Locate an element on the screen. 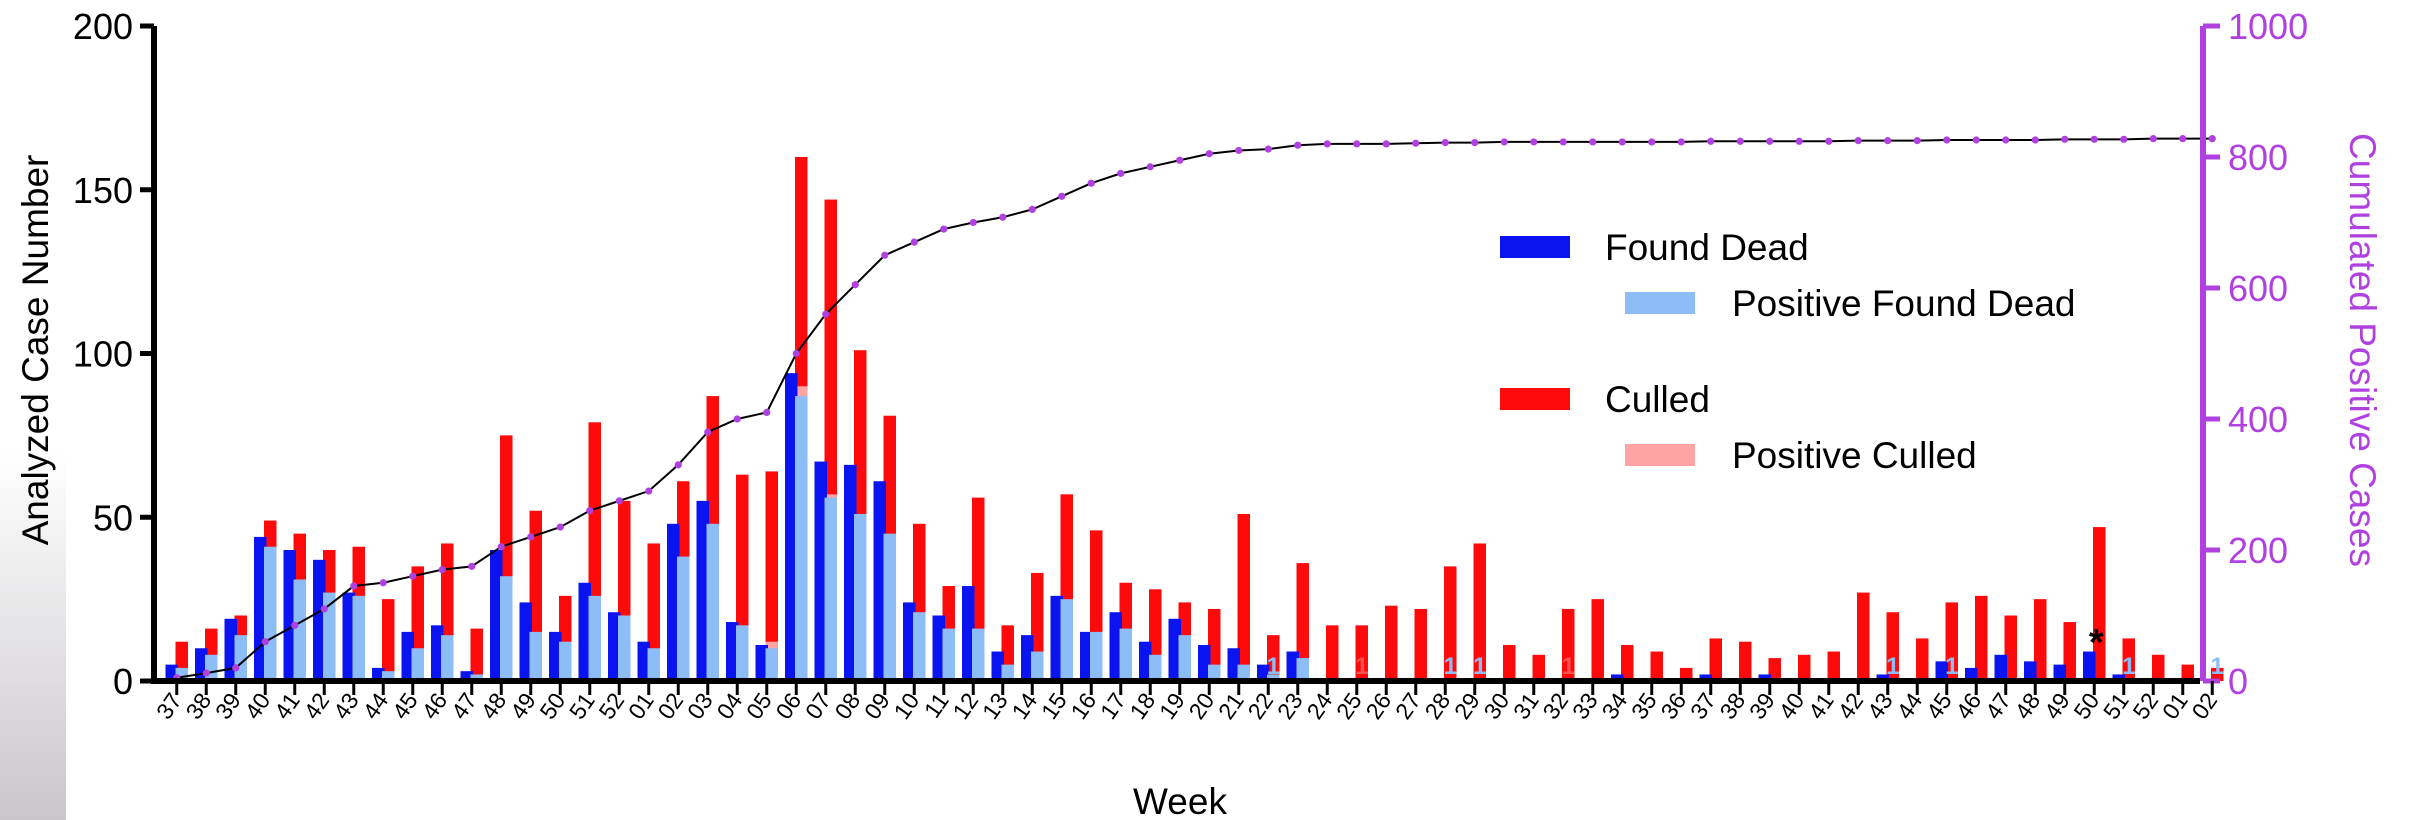 This screenshot has height=820, width=2410. legend-label-positive-culled: Positive Culled is located at coordinates (1854, 455).